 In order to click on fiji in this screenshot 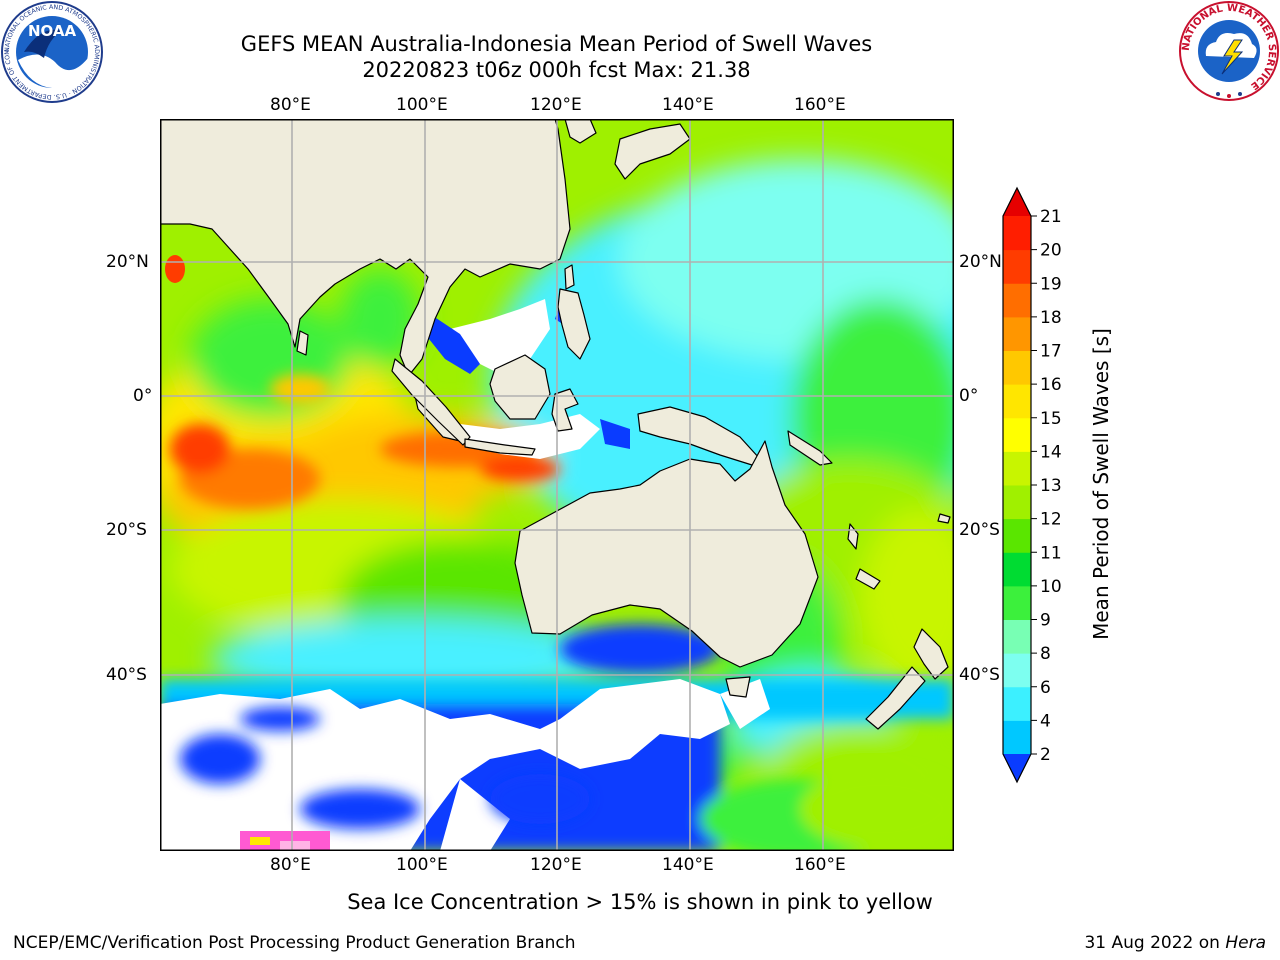, I will do `click(944, 518)`.